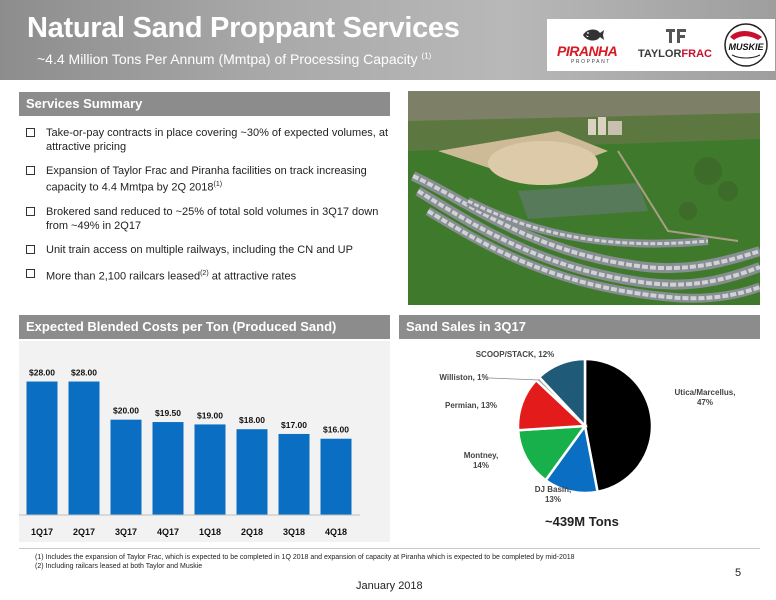  What do you see at coordinates (553, 489) in the screenshot?
I see `pie-slice-label: DJ Basin,` at bounding box center [553, 489].